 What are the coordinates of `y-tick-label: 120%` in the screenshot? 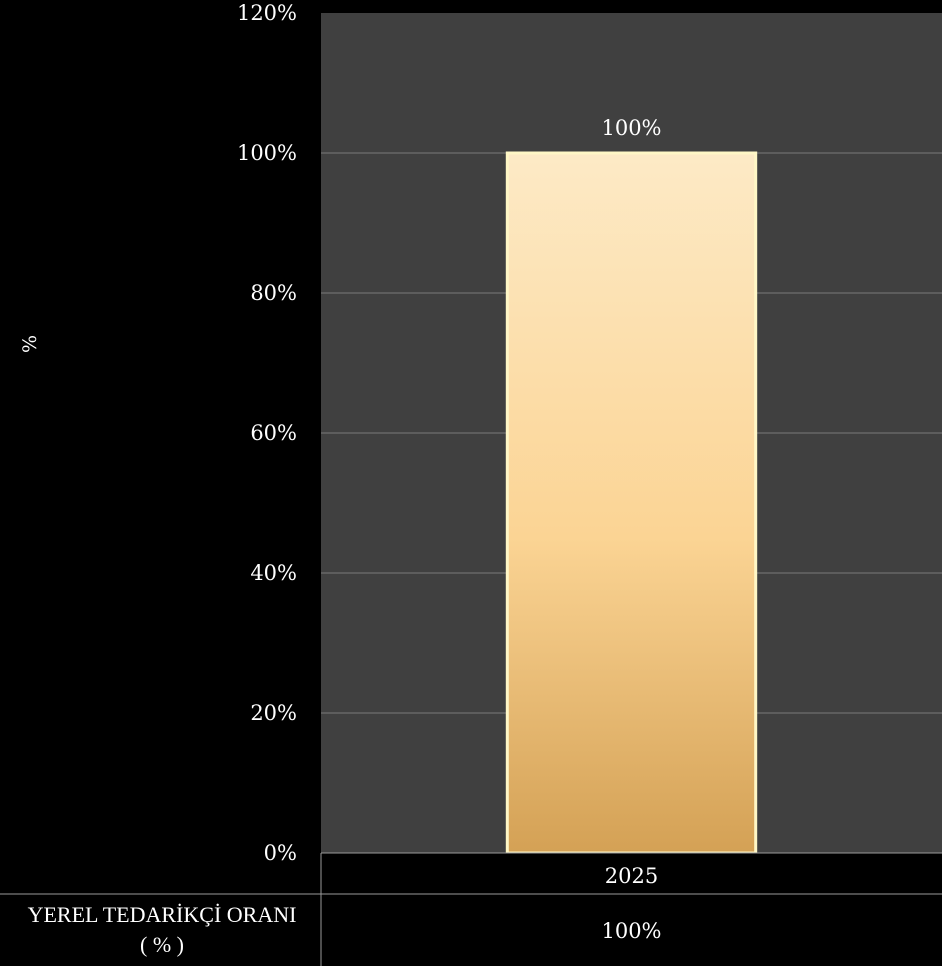 It's located at (267, 13).